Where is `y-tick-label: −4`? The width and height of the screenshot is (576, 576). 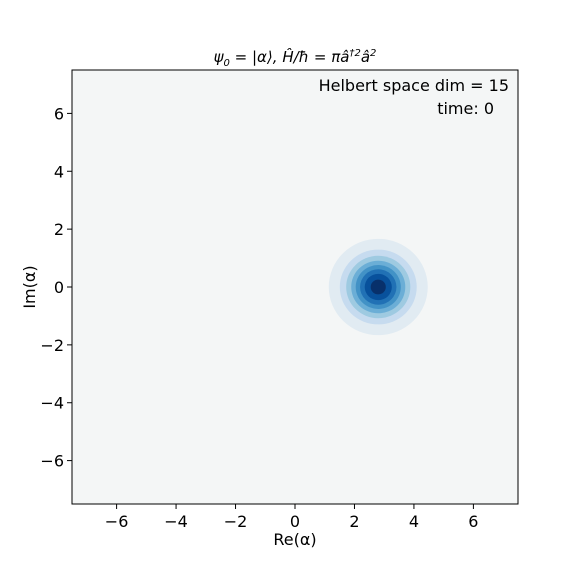
y-tick-label: −4 is located at coordinates (52, 403).